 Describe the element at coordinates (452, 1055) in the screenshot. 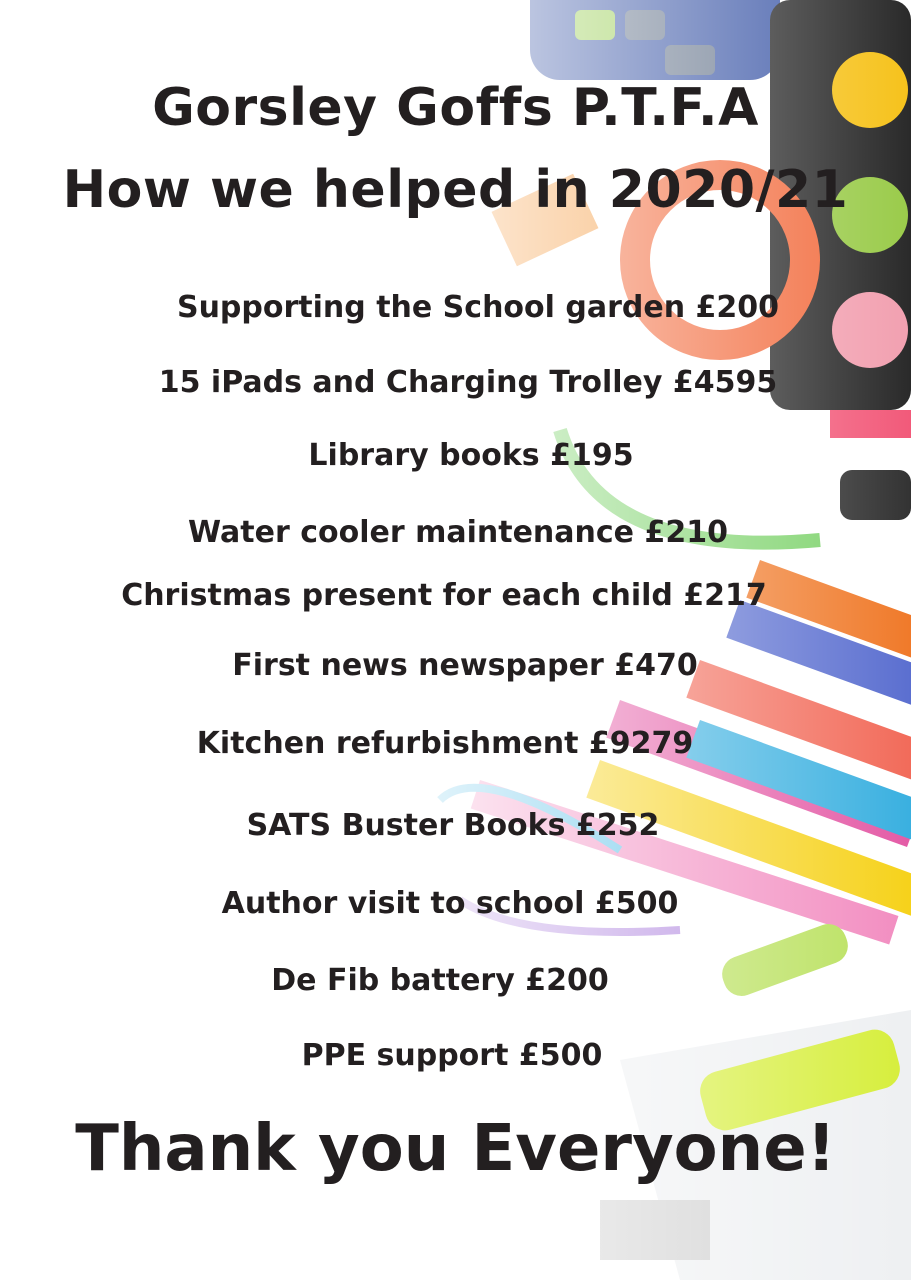

I see `list-item: PPE support £500` at that location.